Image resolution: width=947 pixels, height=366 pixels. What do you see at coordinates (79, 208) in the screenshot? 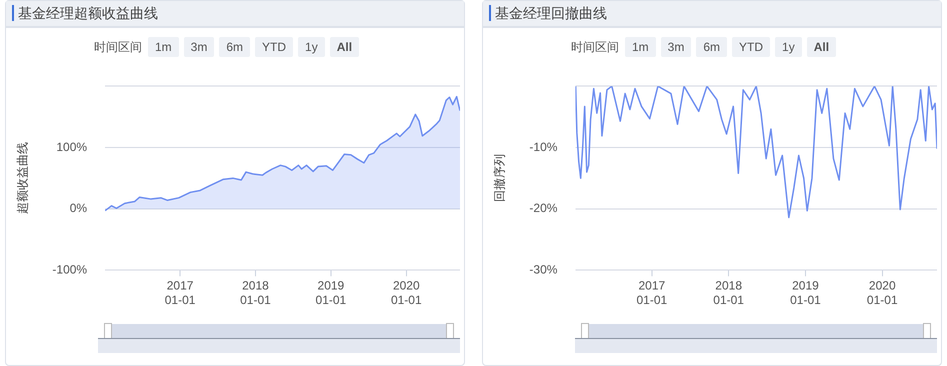
I see `y-tick-label: 0%` at bounding box center [79, 208].